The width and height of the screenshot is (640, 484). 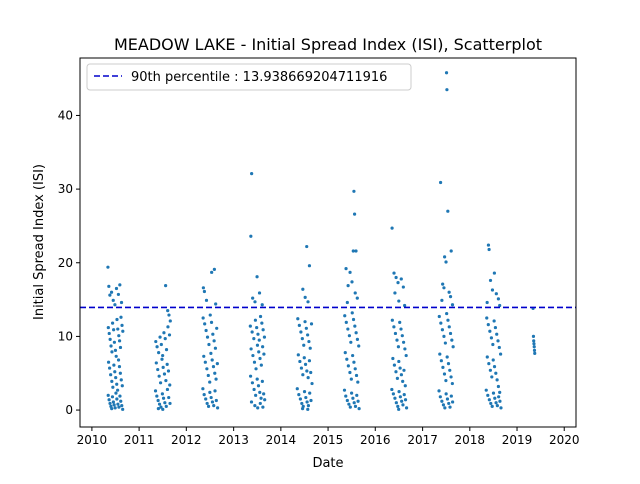 What do you see at coordinates (139, 440) in the screenshot?
I see `x-tick-label: 2011` at bounding box center [139, 440].